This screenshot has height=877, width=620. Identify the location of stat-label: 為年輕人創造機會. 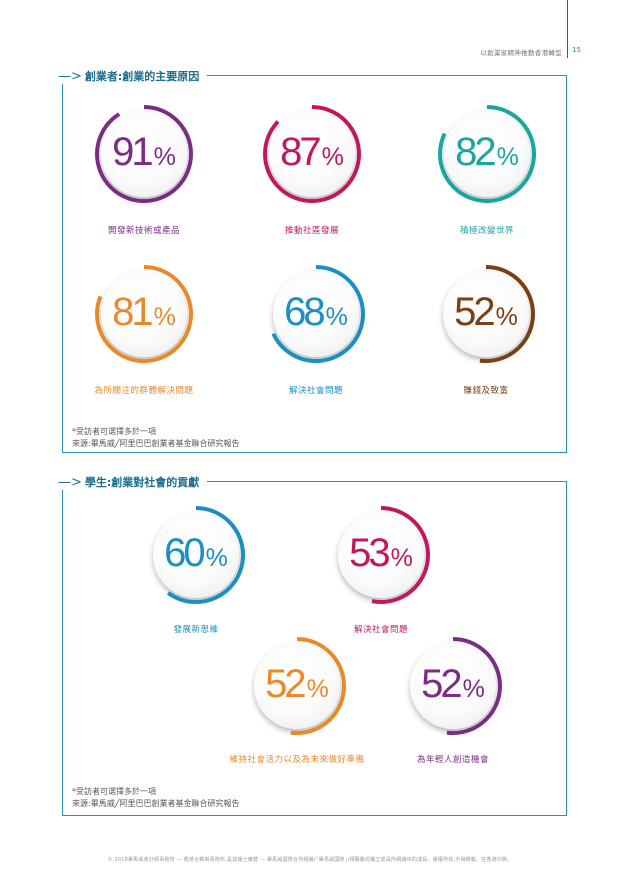
(452, 760).